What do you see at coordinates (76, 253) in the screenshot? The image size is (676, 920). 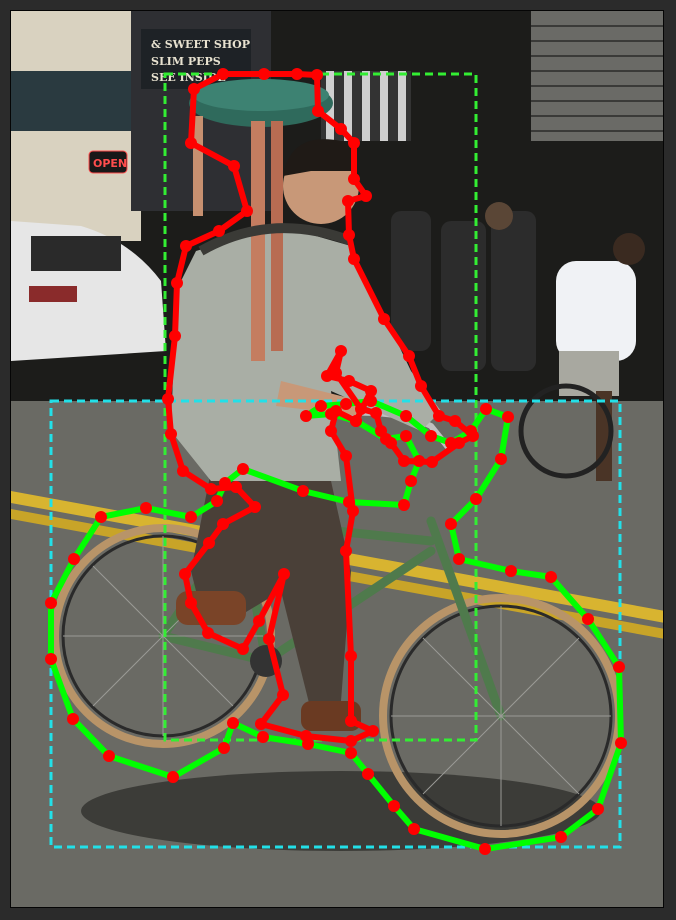 I see `car-window` at bounding box center [76, 253].